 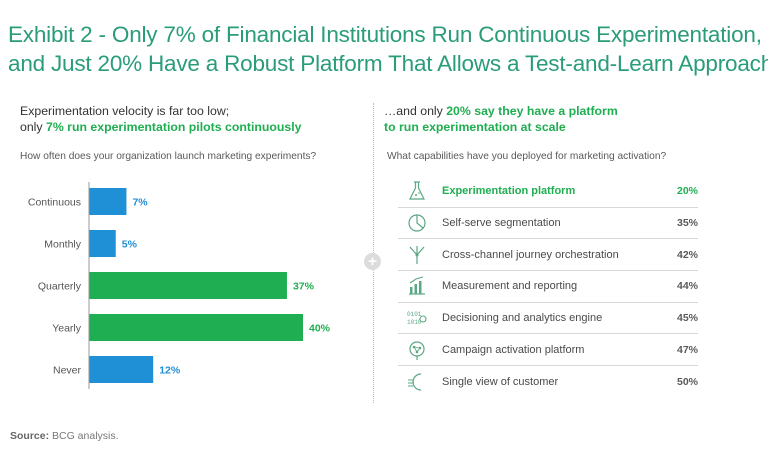 I want to click on bar-monthly, so click(x=102, y=243).